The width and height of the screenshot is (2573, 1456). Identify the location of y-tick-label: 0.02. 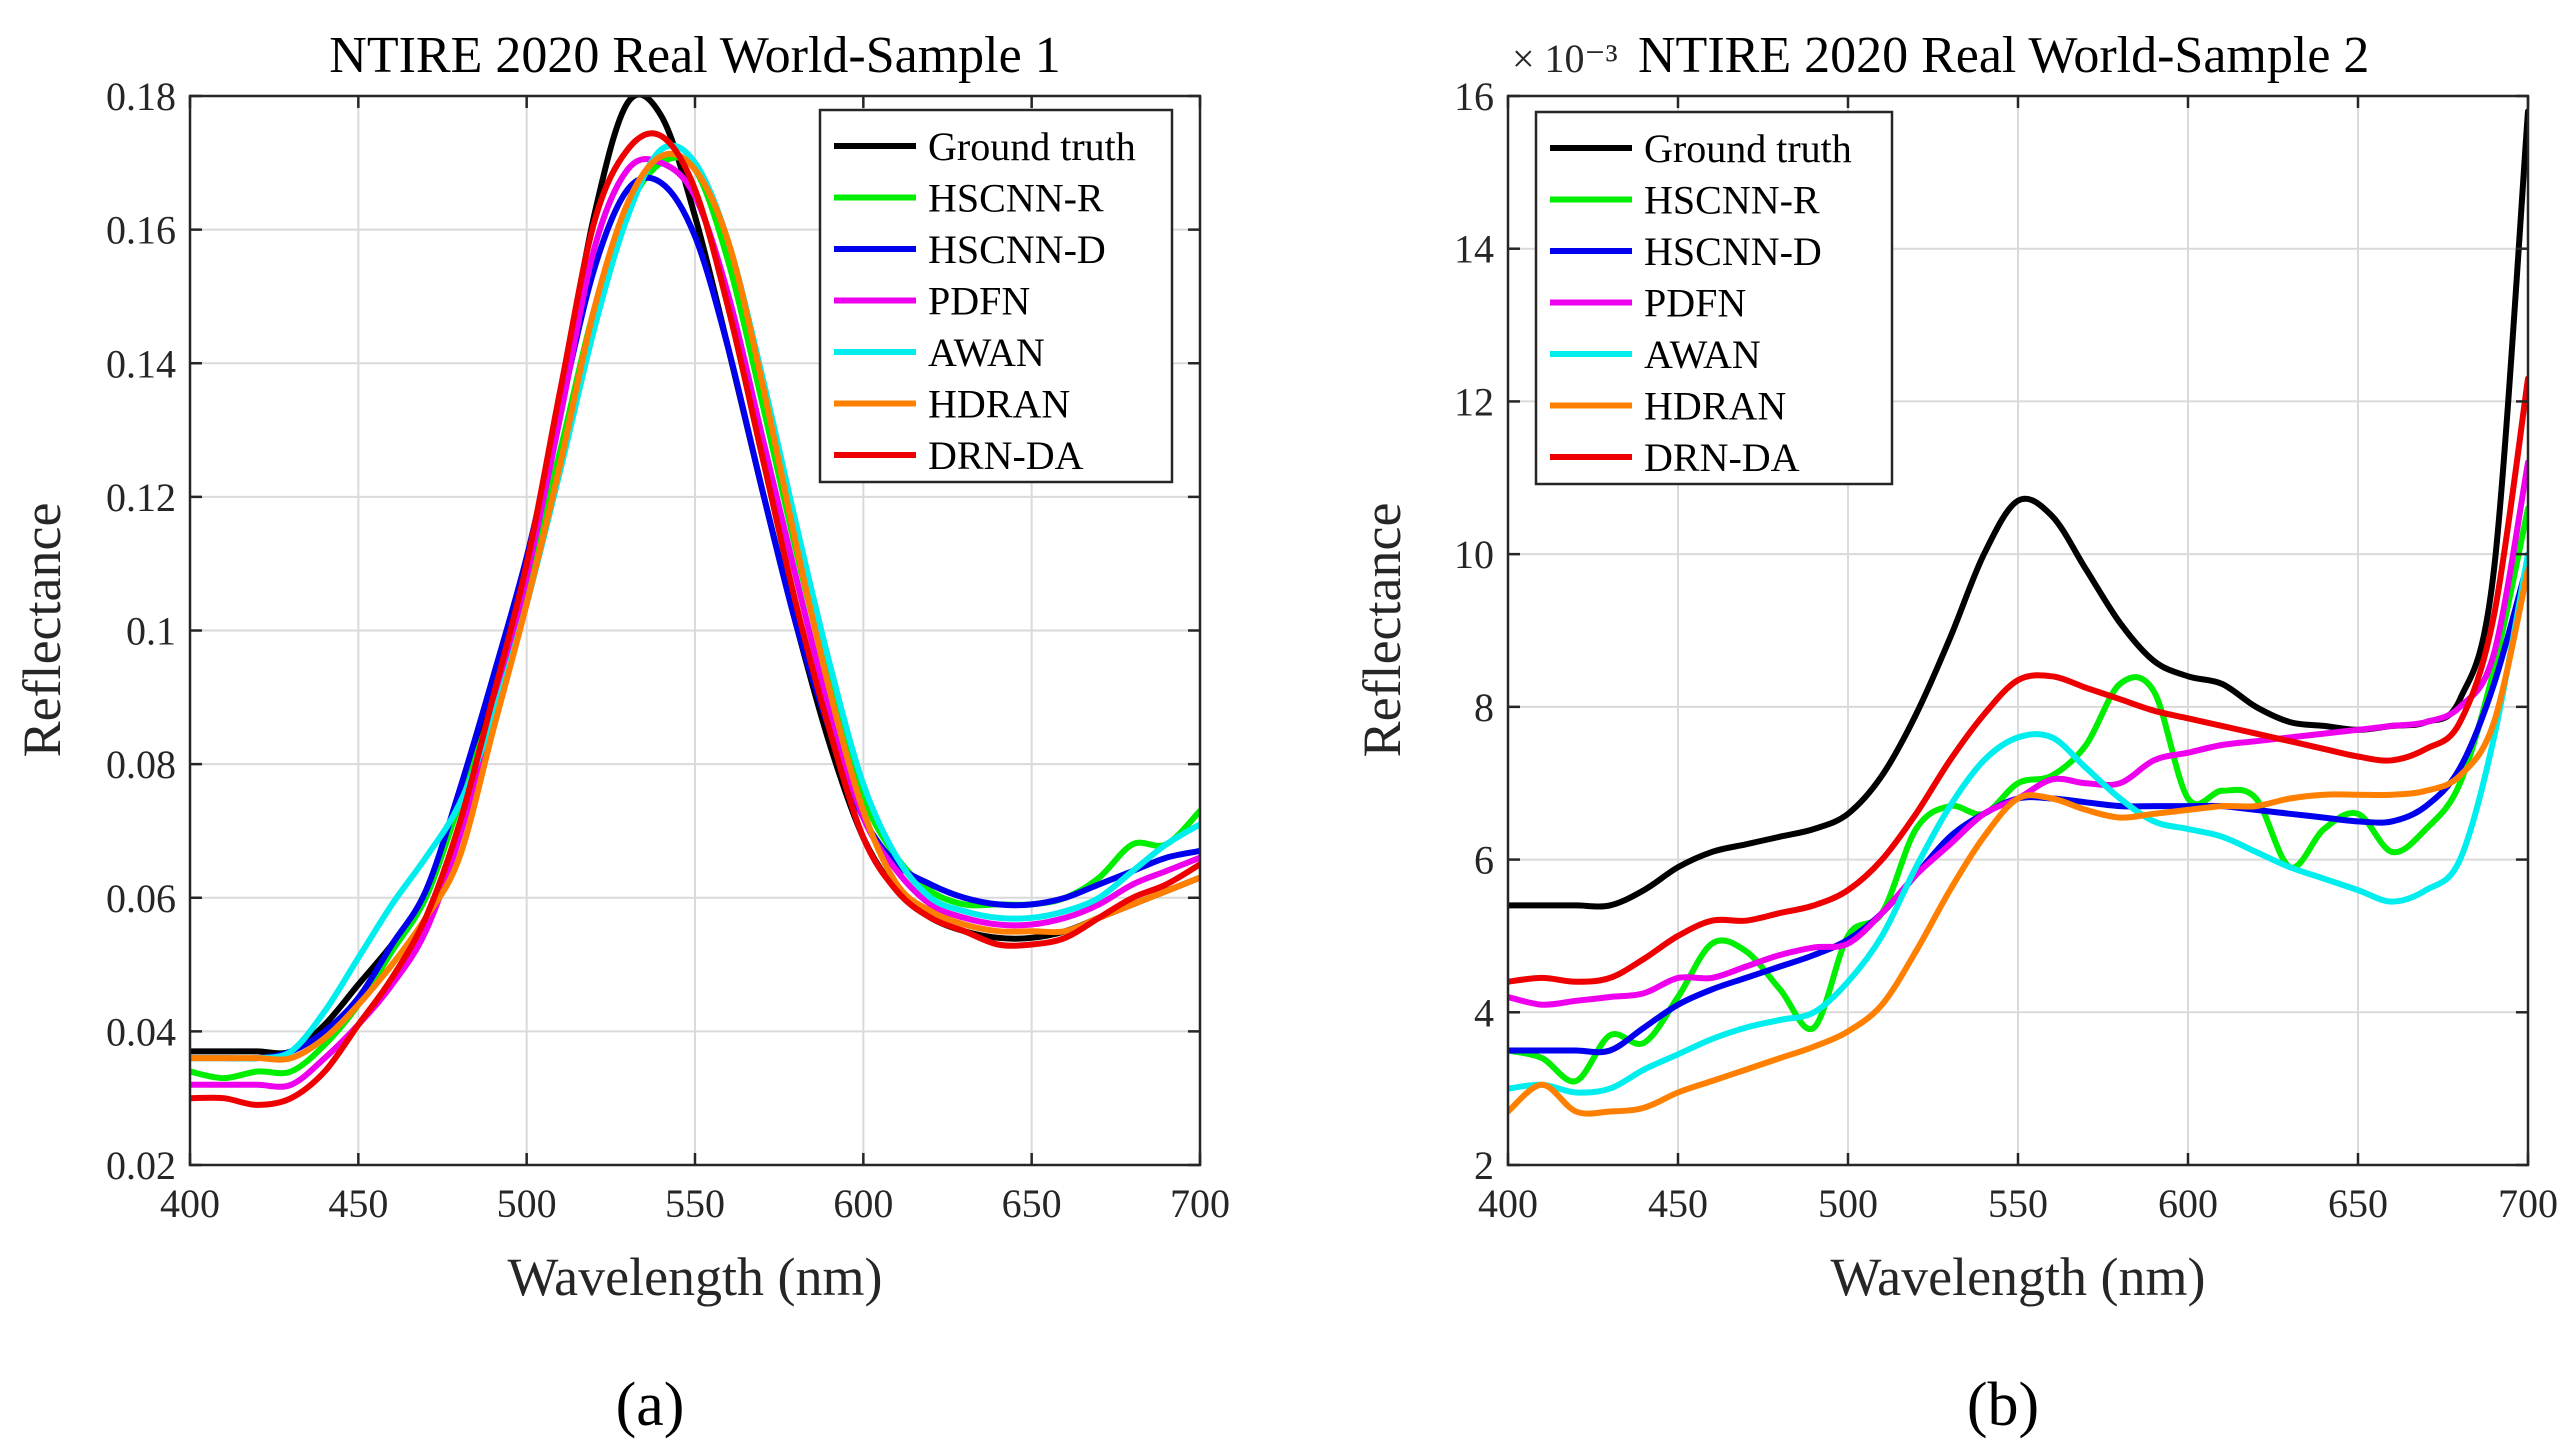
(141, 1165).